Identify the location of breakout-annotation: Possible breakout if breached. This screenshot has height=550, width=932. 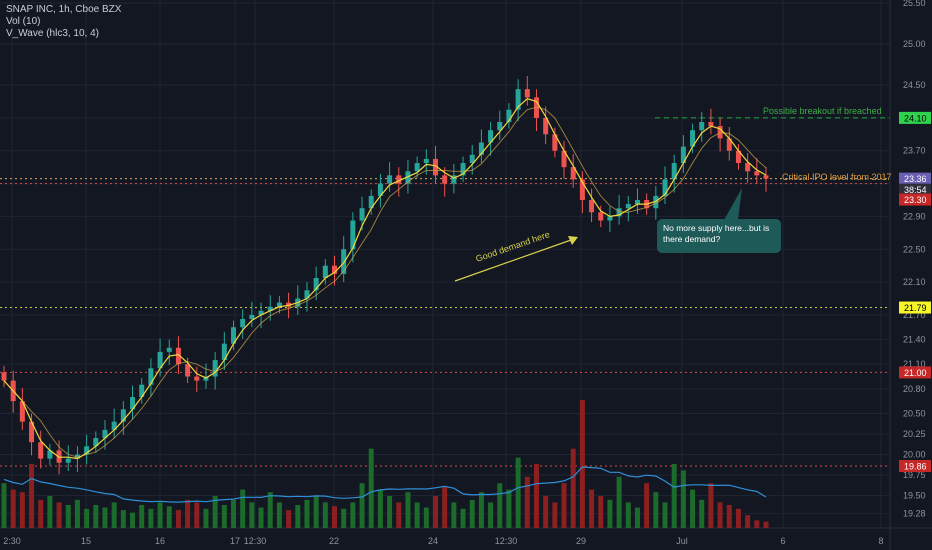
(822, 111).